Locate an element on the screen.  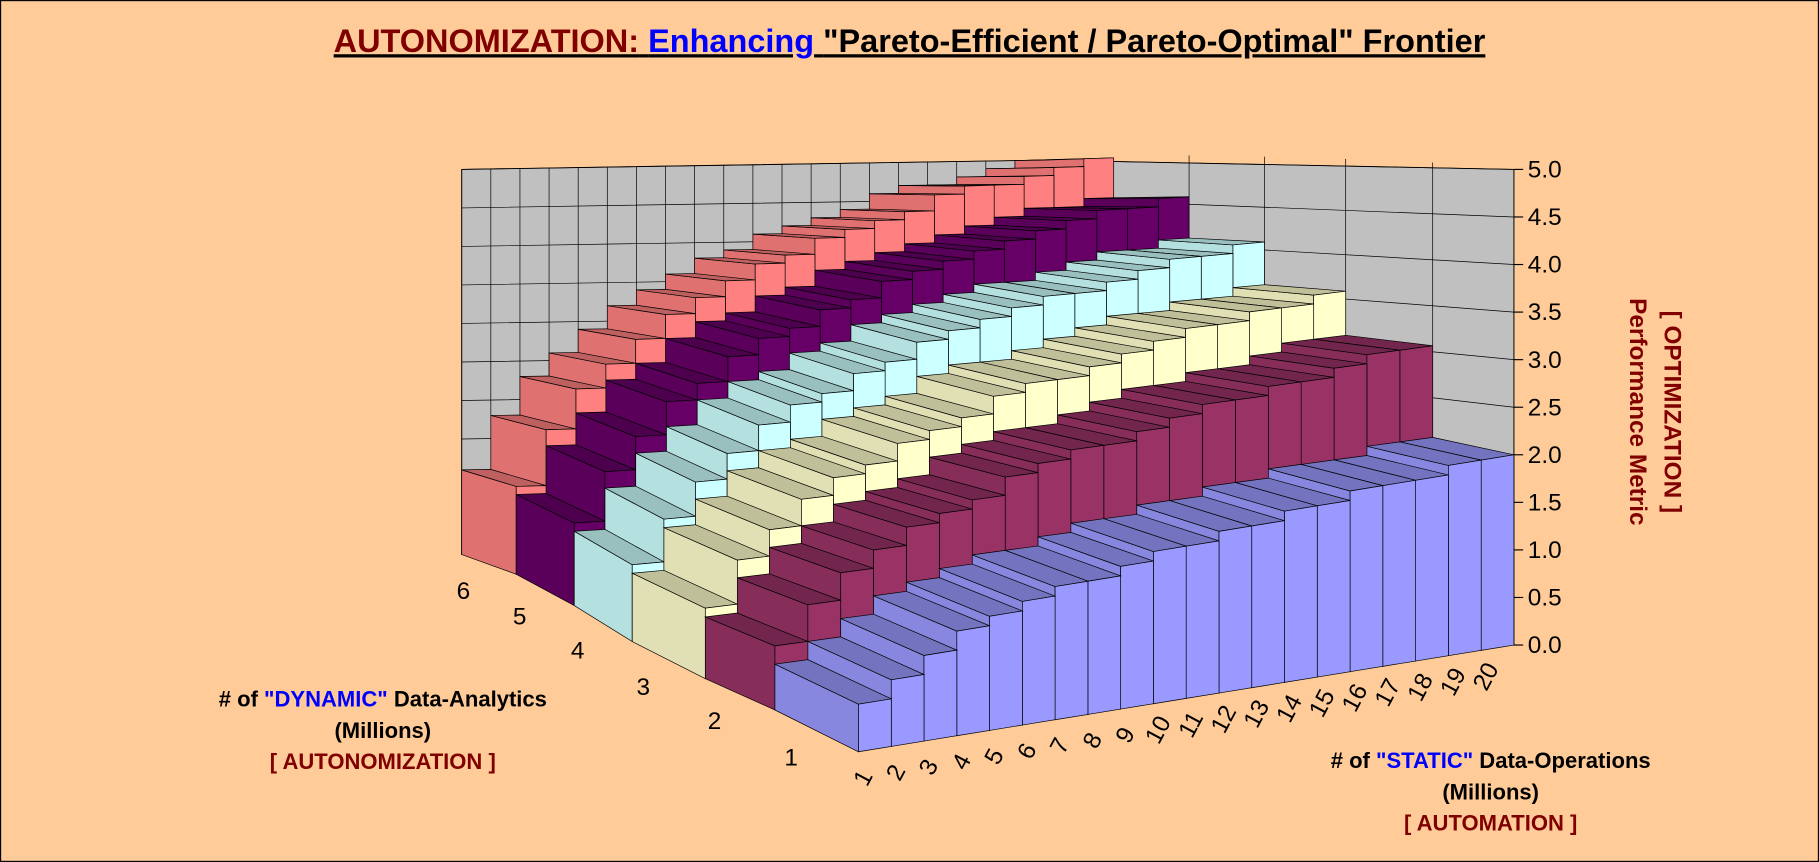
x-axis-label: (Millions) is located at coordinates (1490, 791).